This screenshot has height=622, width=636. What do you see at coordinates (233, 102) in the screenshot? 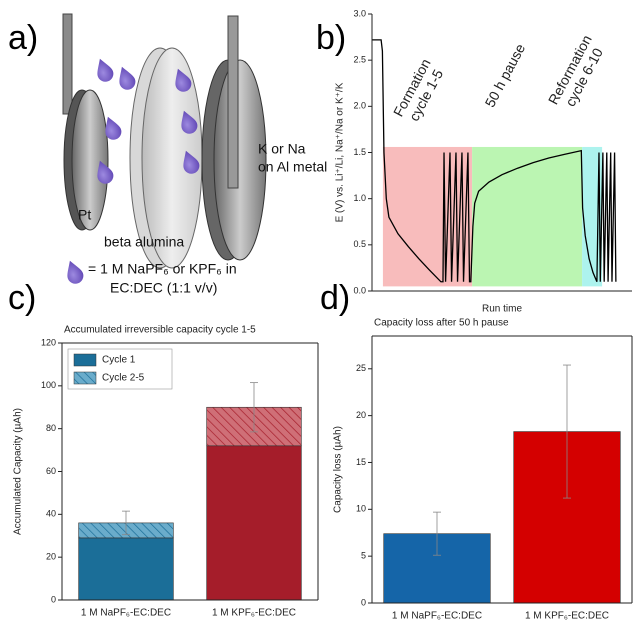
I see `metal-rod` at bounding box center [233, 102].